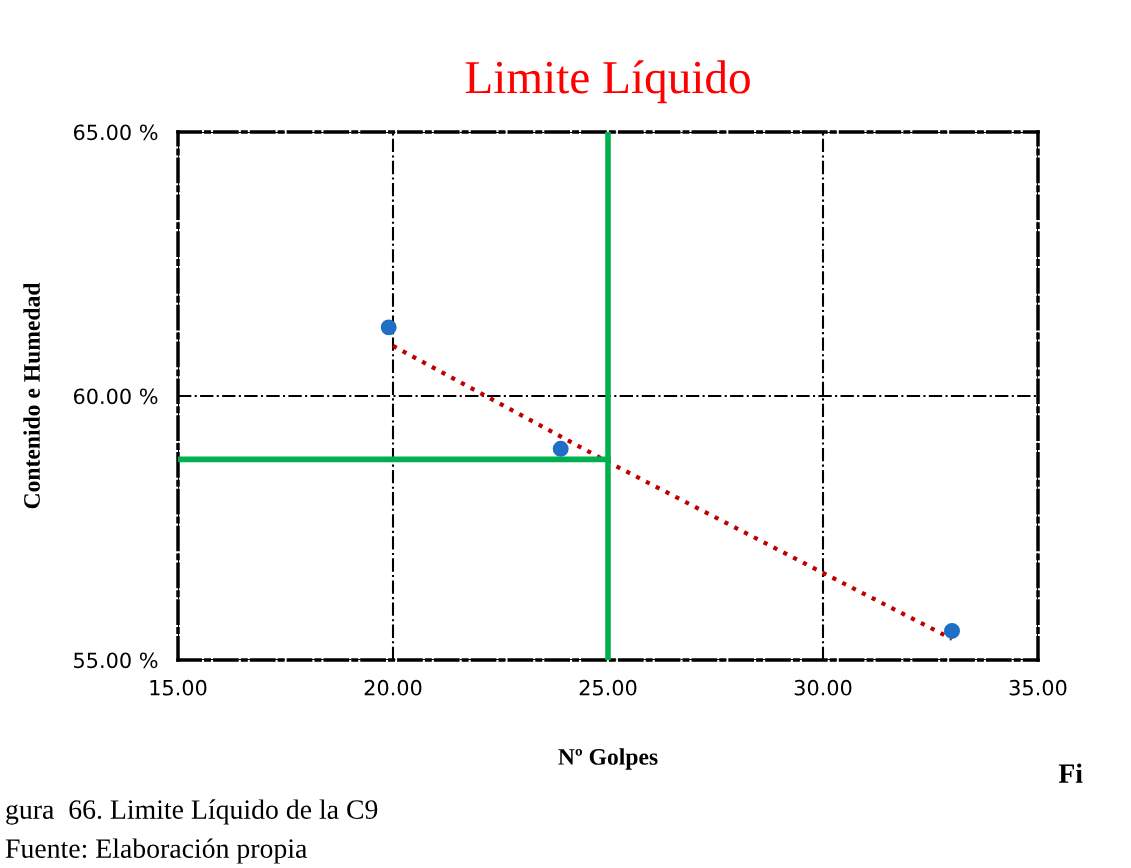 This screenshot has width=1131, height=868. What do you see at coordinates (1070, 773) in the screenshot?
I see `text: Fi` at bounding box center [1070, 773].